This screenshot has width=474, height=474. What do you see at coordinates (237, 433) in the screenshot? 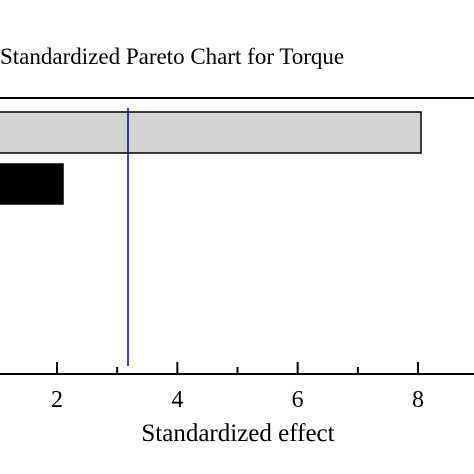
I see `x-axis-label: Standardized effect` at bounding box center [237, 433].